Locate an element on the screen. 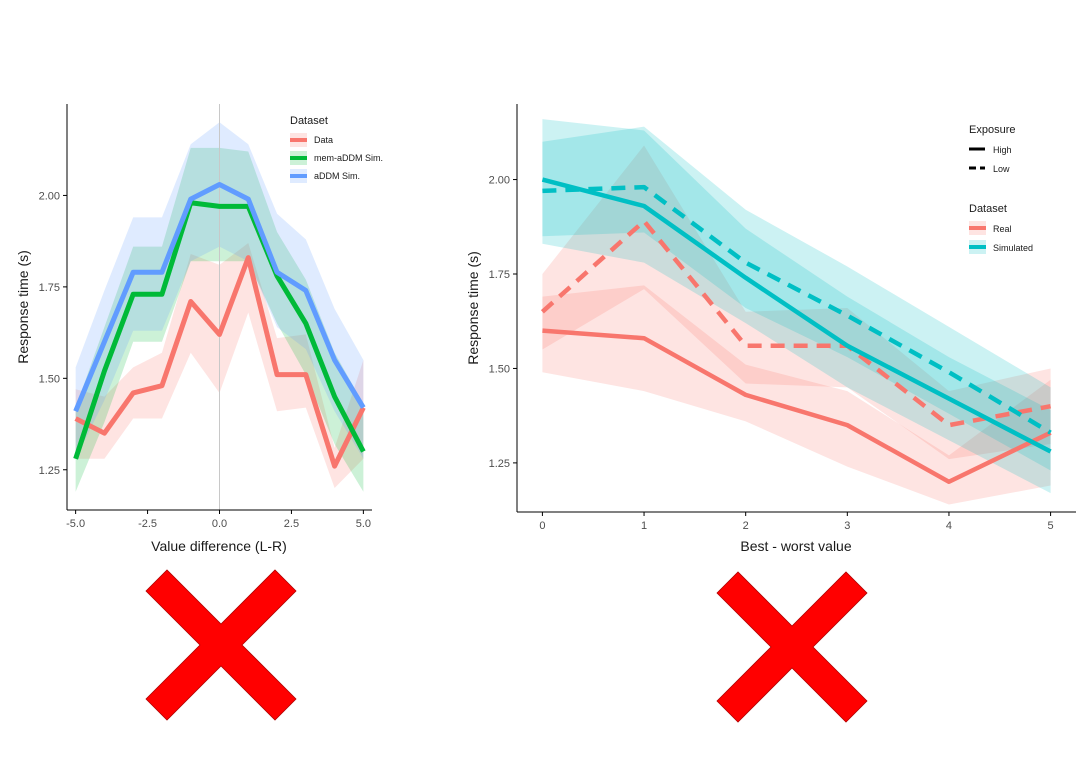 The image size is (1082, 758). legend: Exposure High Low Dataset Real Simulated is located at coordinates (1001, 189).